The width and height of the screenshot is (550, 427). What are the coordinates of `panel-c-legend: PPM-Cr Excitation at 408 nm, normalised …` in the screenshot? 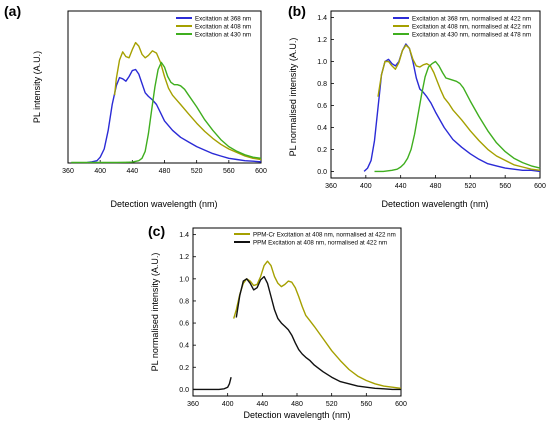 It's located at (315, 238).